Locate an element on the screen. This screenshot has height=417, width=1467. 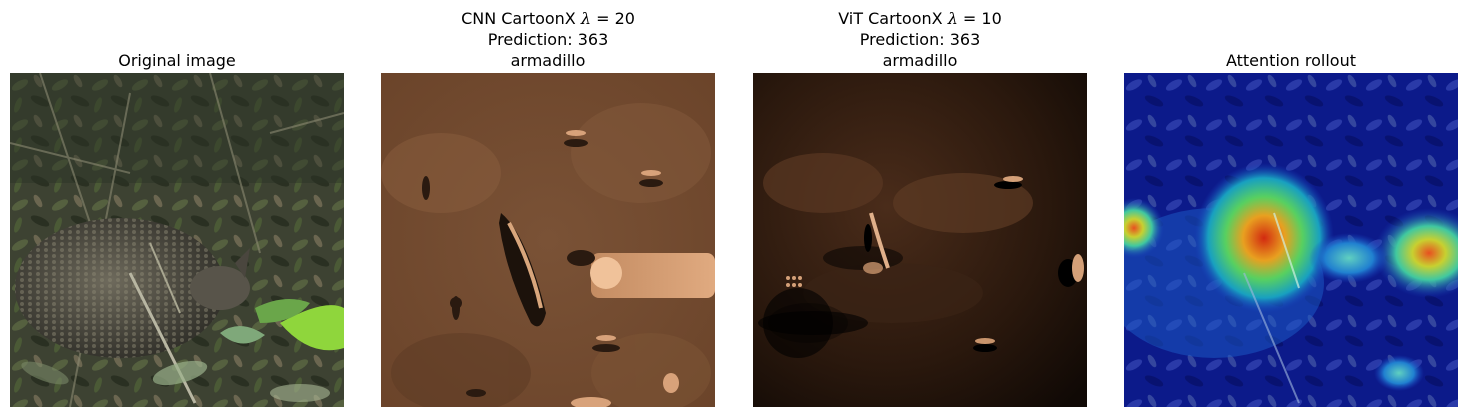
panel-title: Attention rollout is located at coordinates (1291, 60).